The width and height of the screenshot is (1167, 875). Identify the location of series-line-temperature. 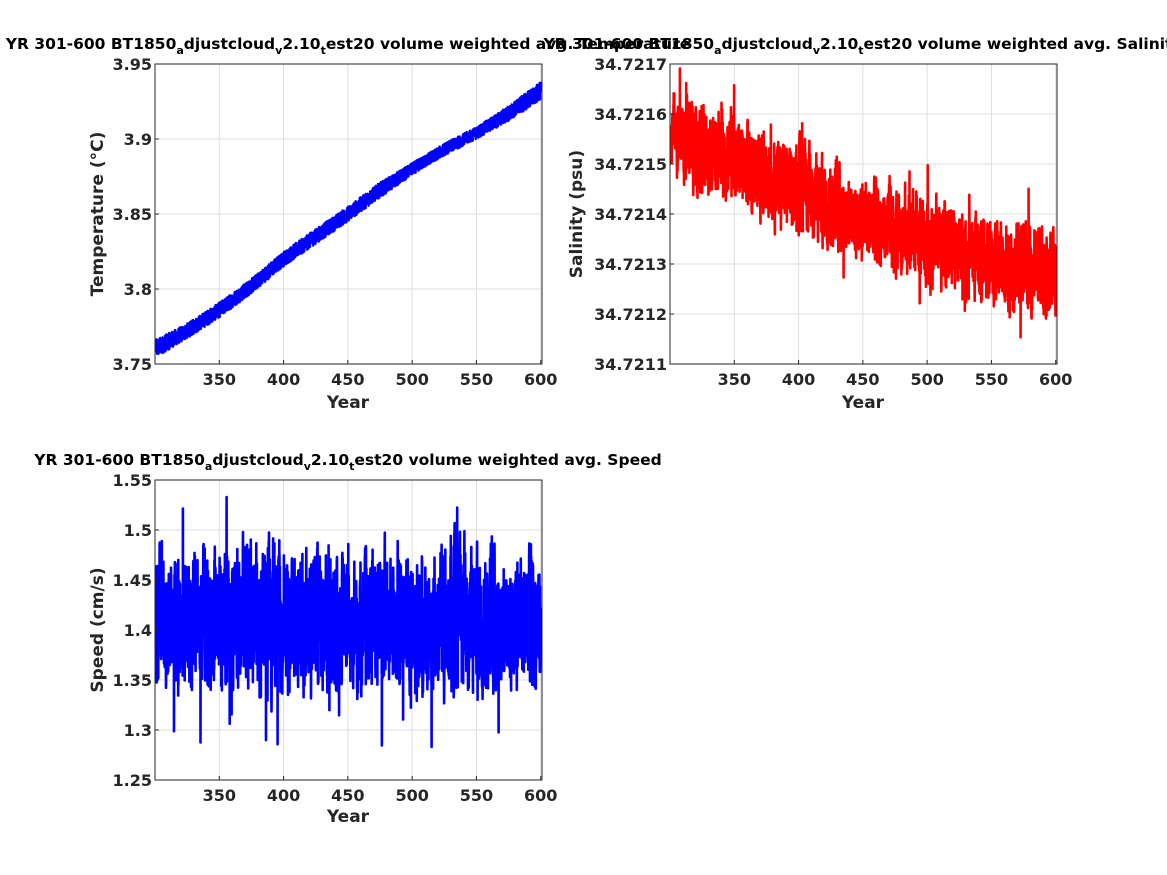
(348, 218).